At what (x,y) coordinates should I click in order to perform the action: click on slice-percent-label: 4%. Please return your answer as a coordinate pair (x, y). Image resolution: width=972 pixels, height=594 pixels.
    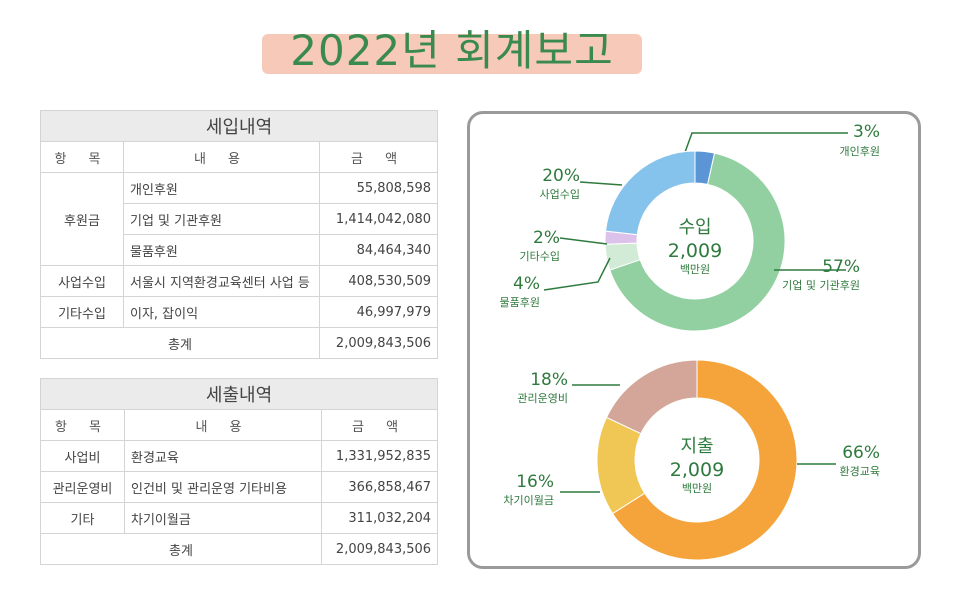
    Looking at the image, I should click on (526, 284).